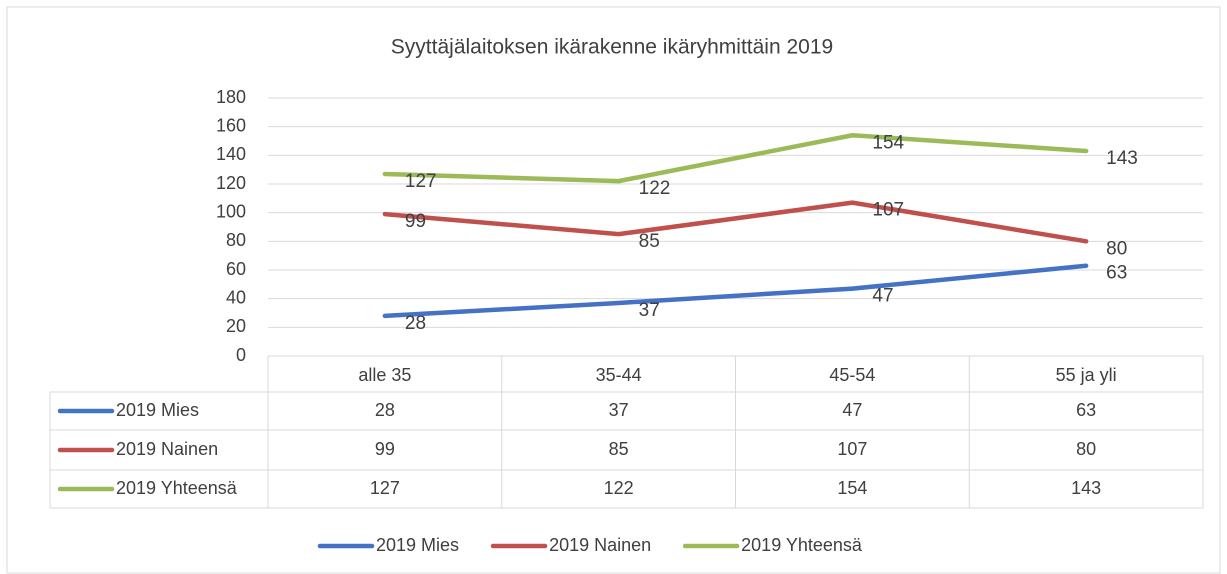  What do you see at coordinates (852, 449) in the screenshot?
I see `table-cell: 107` at bounding box center [852, 449].